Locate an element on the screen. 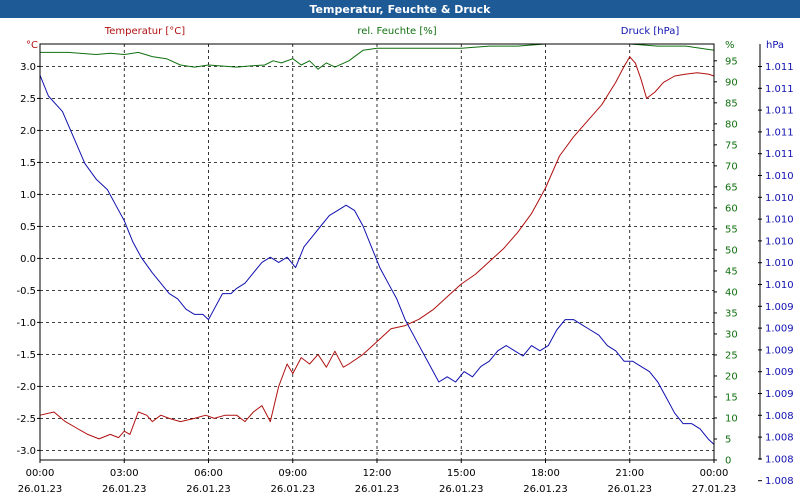 The height and width of the screenshot is (500, 800). time-tick-label-7: 21:00 is located at coordinates (629, 473).